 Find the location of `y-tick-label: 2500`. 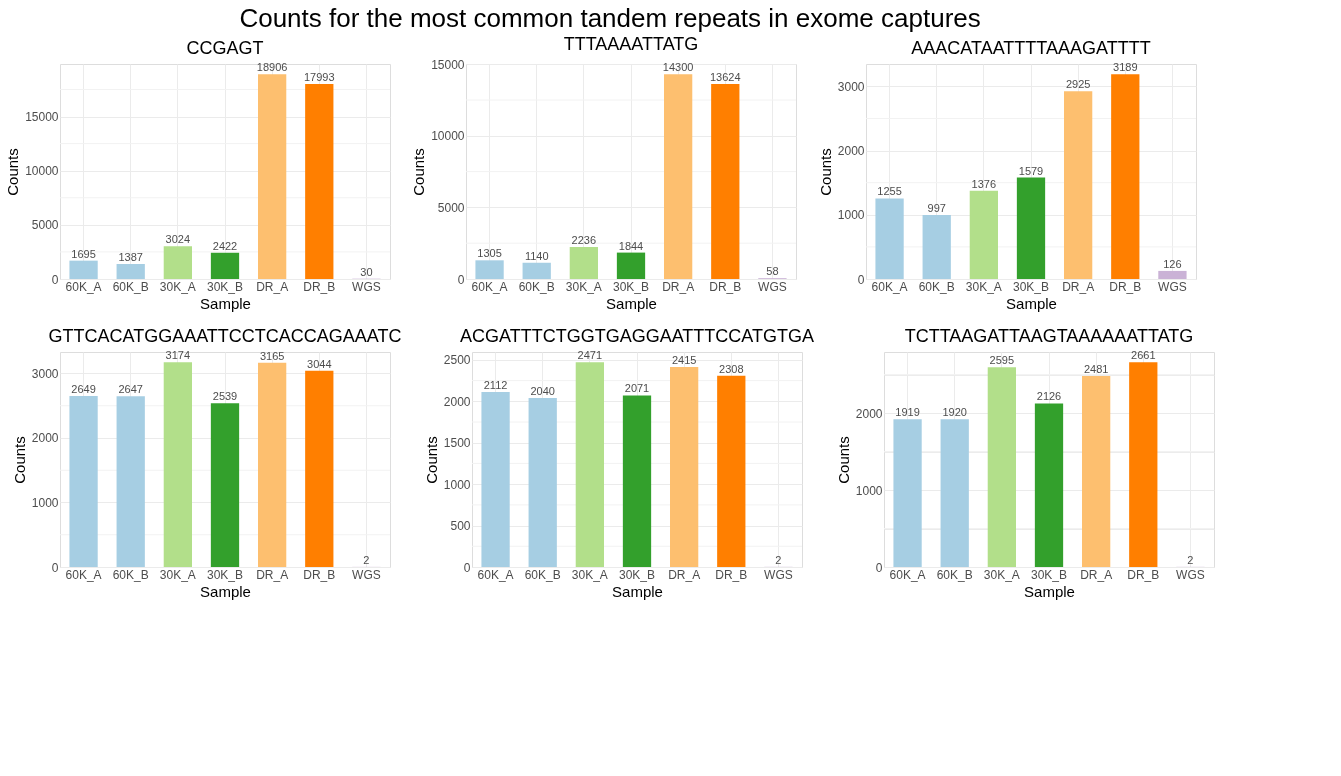

y-tick-label: 2500 is located at coordinates (457, 360).